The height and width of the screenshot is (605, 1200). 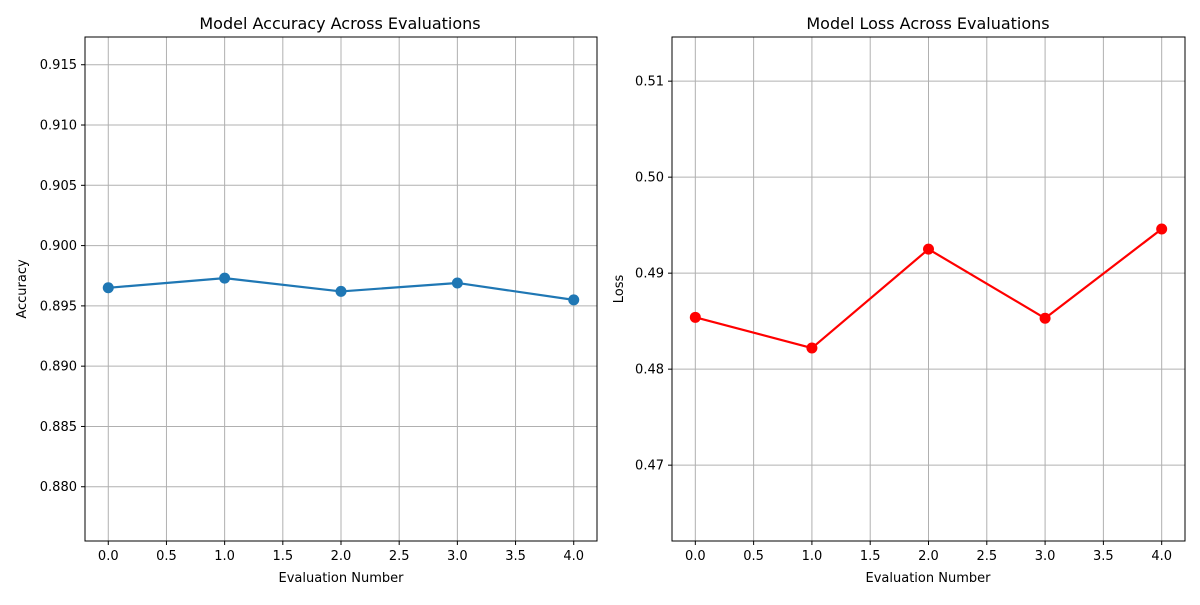 I want to click on loss-x-tick-label: 4.0, so click(x=1161, y=556).